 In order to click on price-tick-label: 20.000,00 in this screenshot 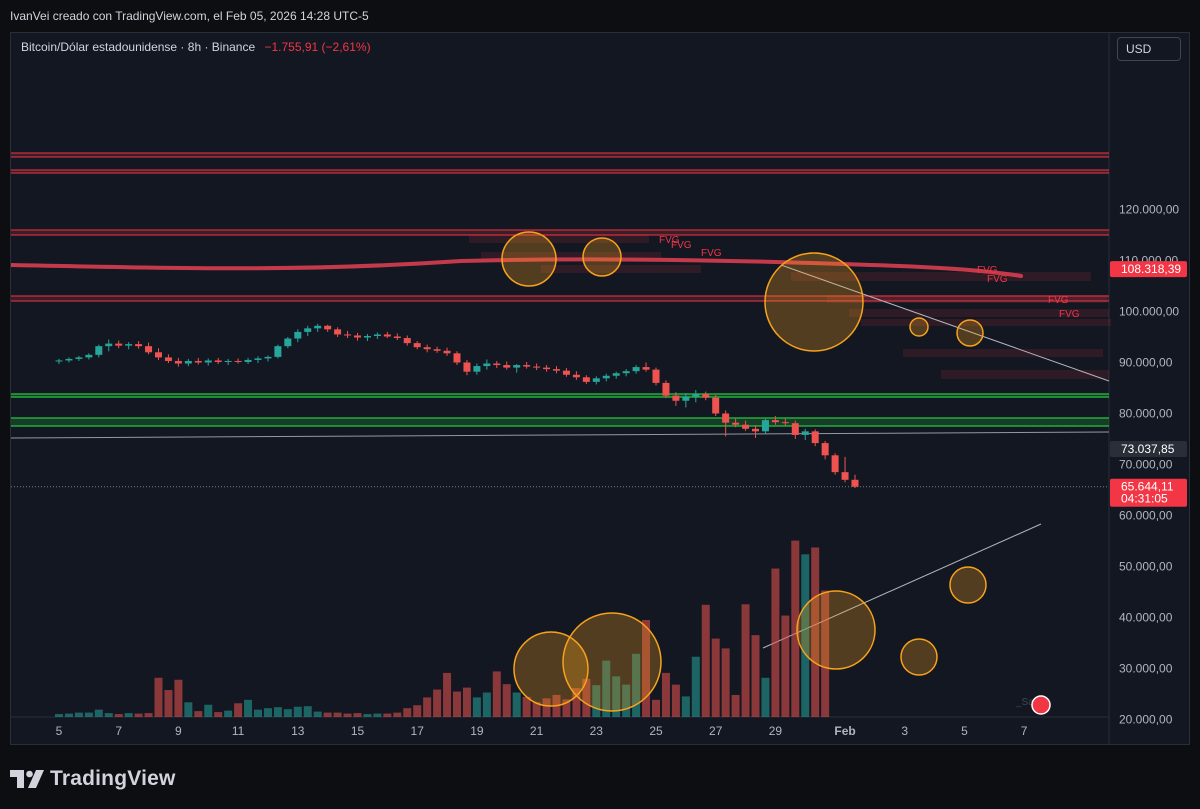, I will do `click(1146, 720)`.